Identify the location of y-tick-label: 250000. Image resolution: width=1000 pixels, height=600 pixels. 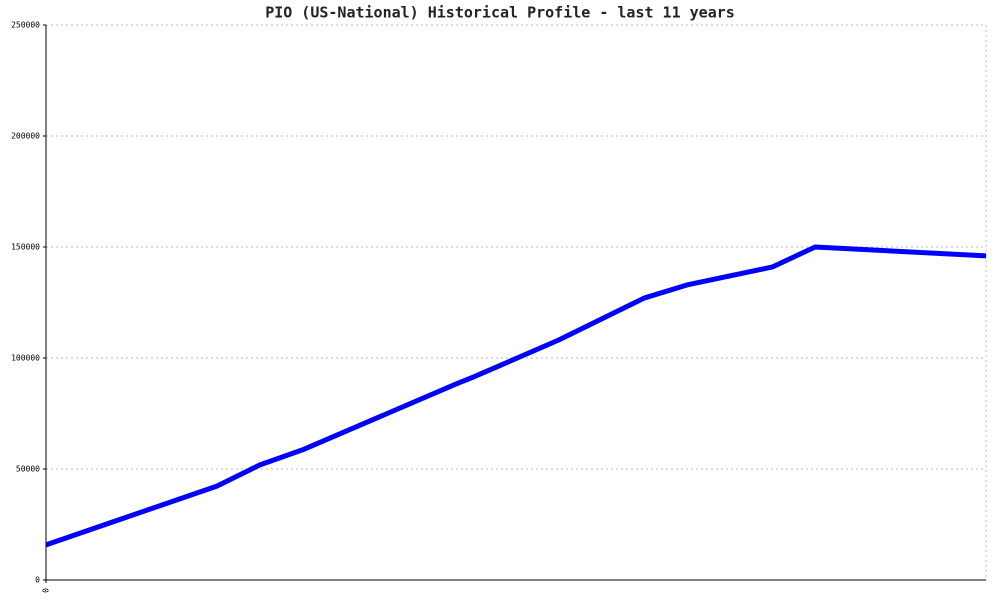
(25, 25).